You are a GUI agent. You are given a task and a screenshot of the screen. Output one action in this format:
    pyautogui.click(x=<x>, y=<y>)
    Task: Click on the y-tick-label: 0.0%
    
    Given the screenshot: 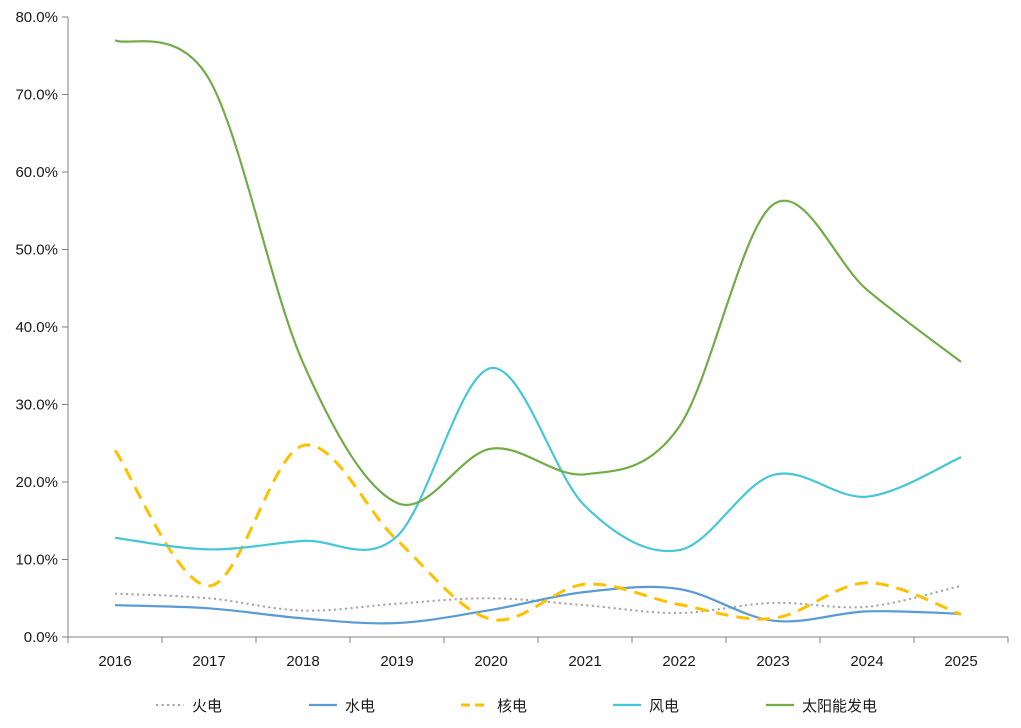 What is the action you would take?
    pyautogui.click(x=41, y=637)
    